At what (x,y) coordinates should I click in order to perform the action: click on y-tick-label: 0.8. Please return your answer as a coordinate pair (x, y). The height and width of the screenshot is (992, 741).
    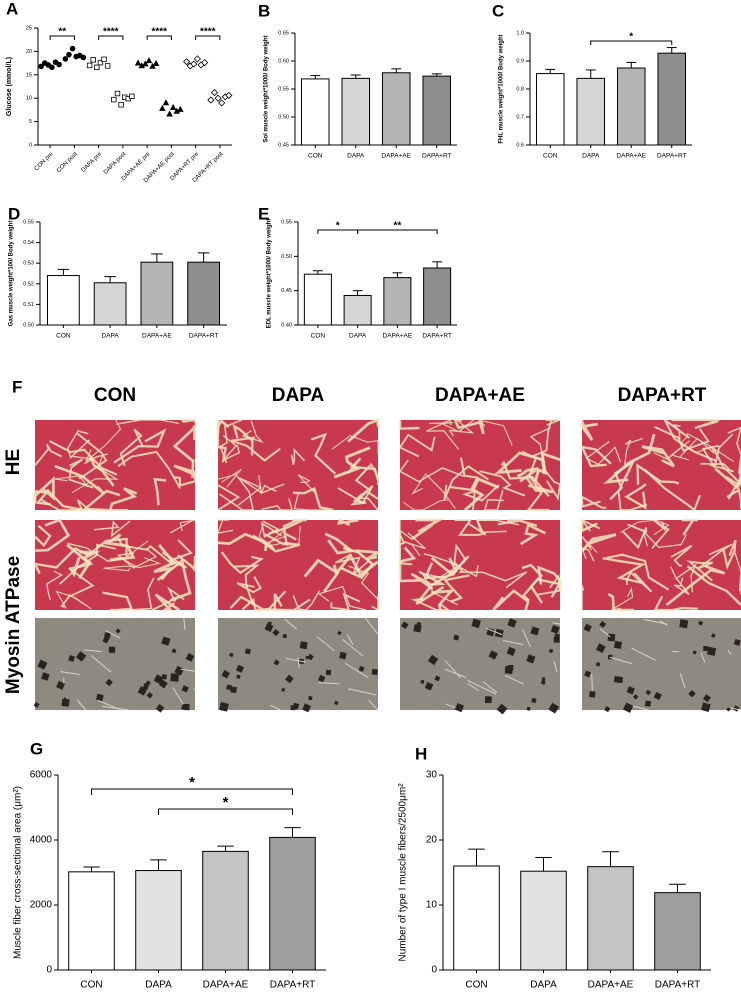
    Looking at the image, I should click on (520, 89).